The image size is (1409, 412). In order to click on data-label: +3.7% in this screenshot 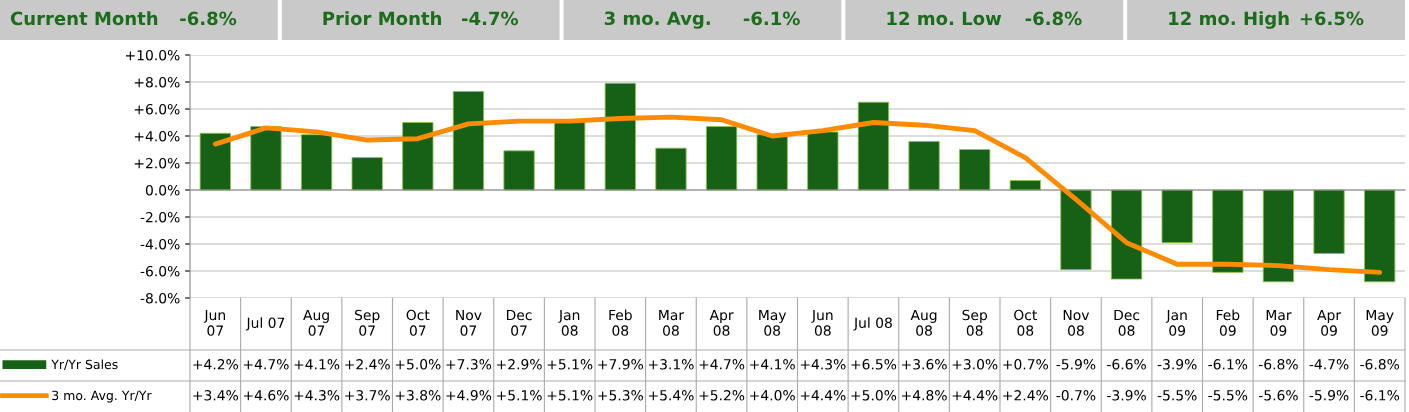, I will do `click(367, 395)`.